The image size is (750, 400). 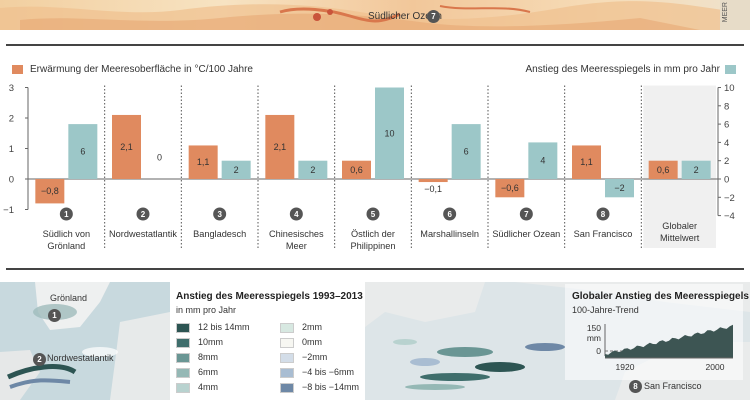 What do you see at coordinates (219, 234) in the screenshot?
I see `category-label: Bangladesch` at bounding box center [219, 234].